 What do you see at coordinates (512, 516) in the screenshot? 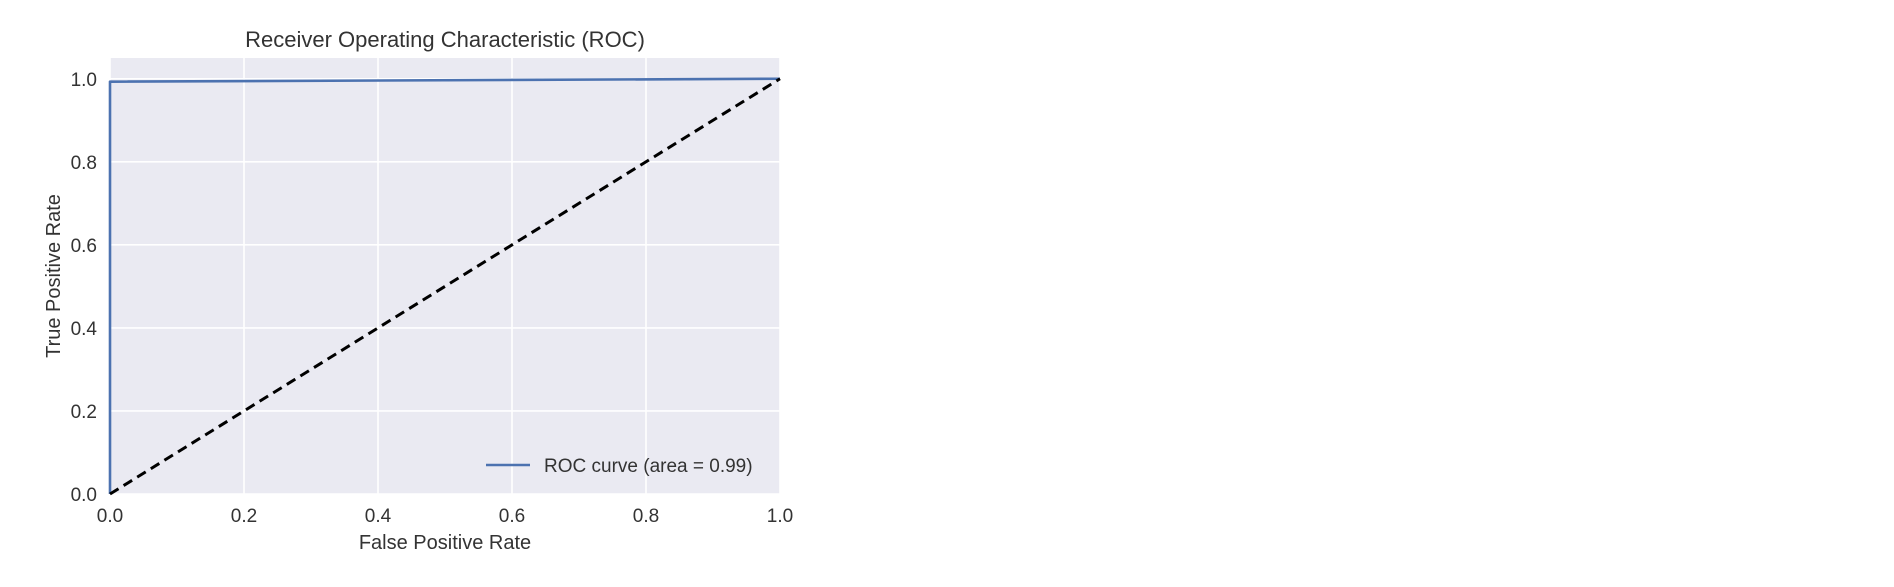
I see `x-tick-label: 0.6` at bounding box center [512, 516].